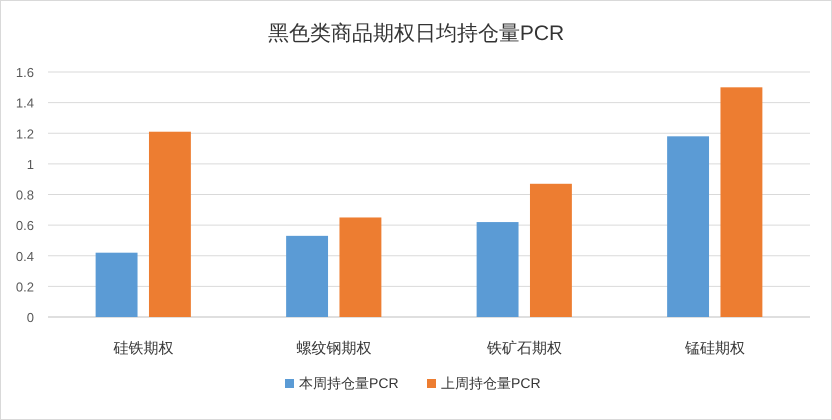 This screenshot has height=420, width=832. Describe the element at coordinates (349, 383) in the screenshot. I see `legend-label: 本周持仓量PCR` at that location.